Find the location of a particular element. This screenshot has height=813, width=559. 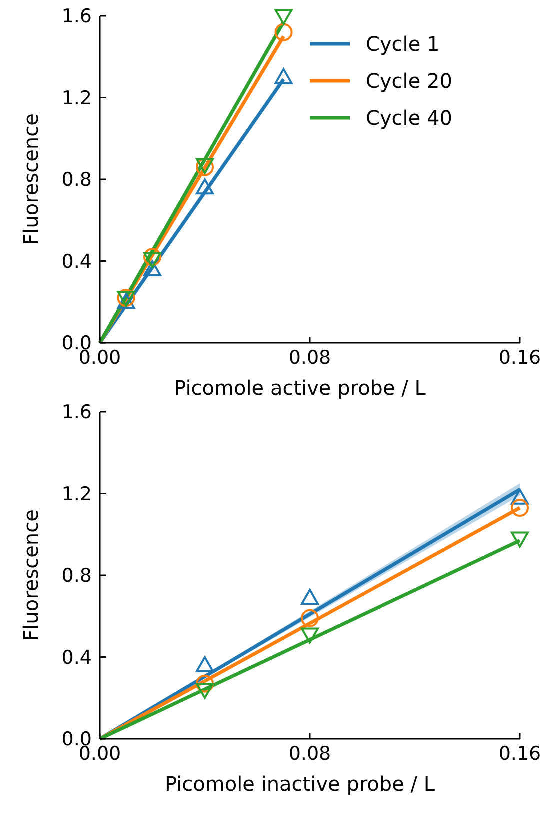

legend-label: Cycle 20 is located at coordinates (409, 81).